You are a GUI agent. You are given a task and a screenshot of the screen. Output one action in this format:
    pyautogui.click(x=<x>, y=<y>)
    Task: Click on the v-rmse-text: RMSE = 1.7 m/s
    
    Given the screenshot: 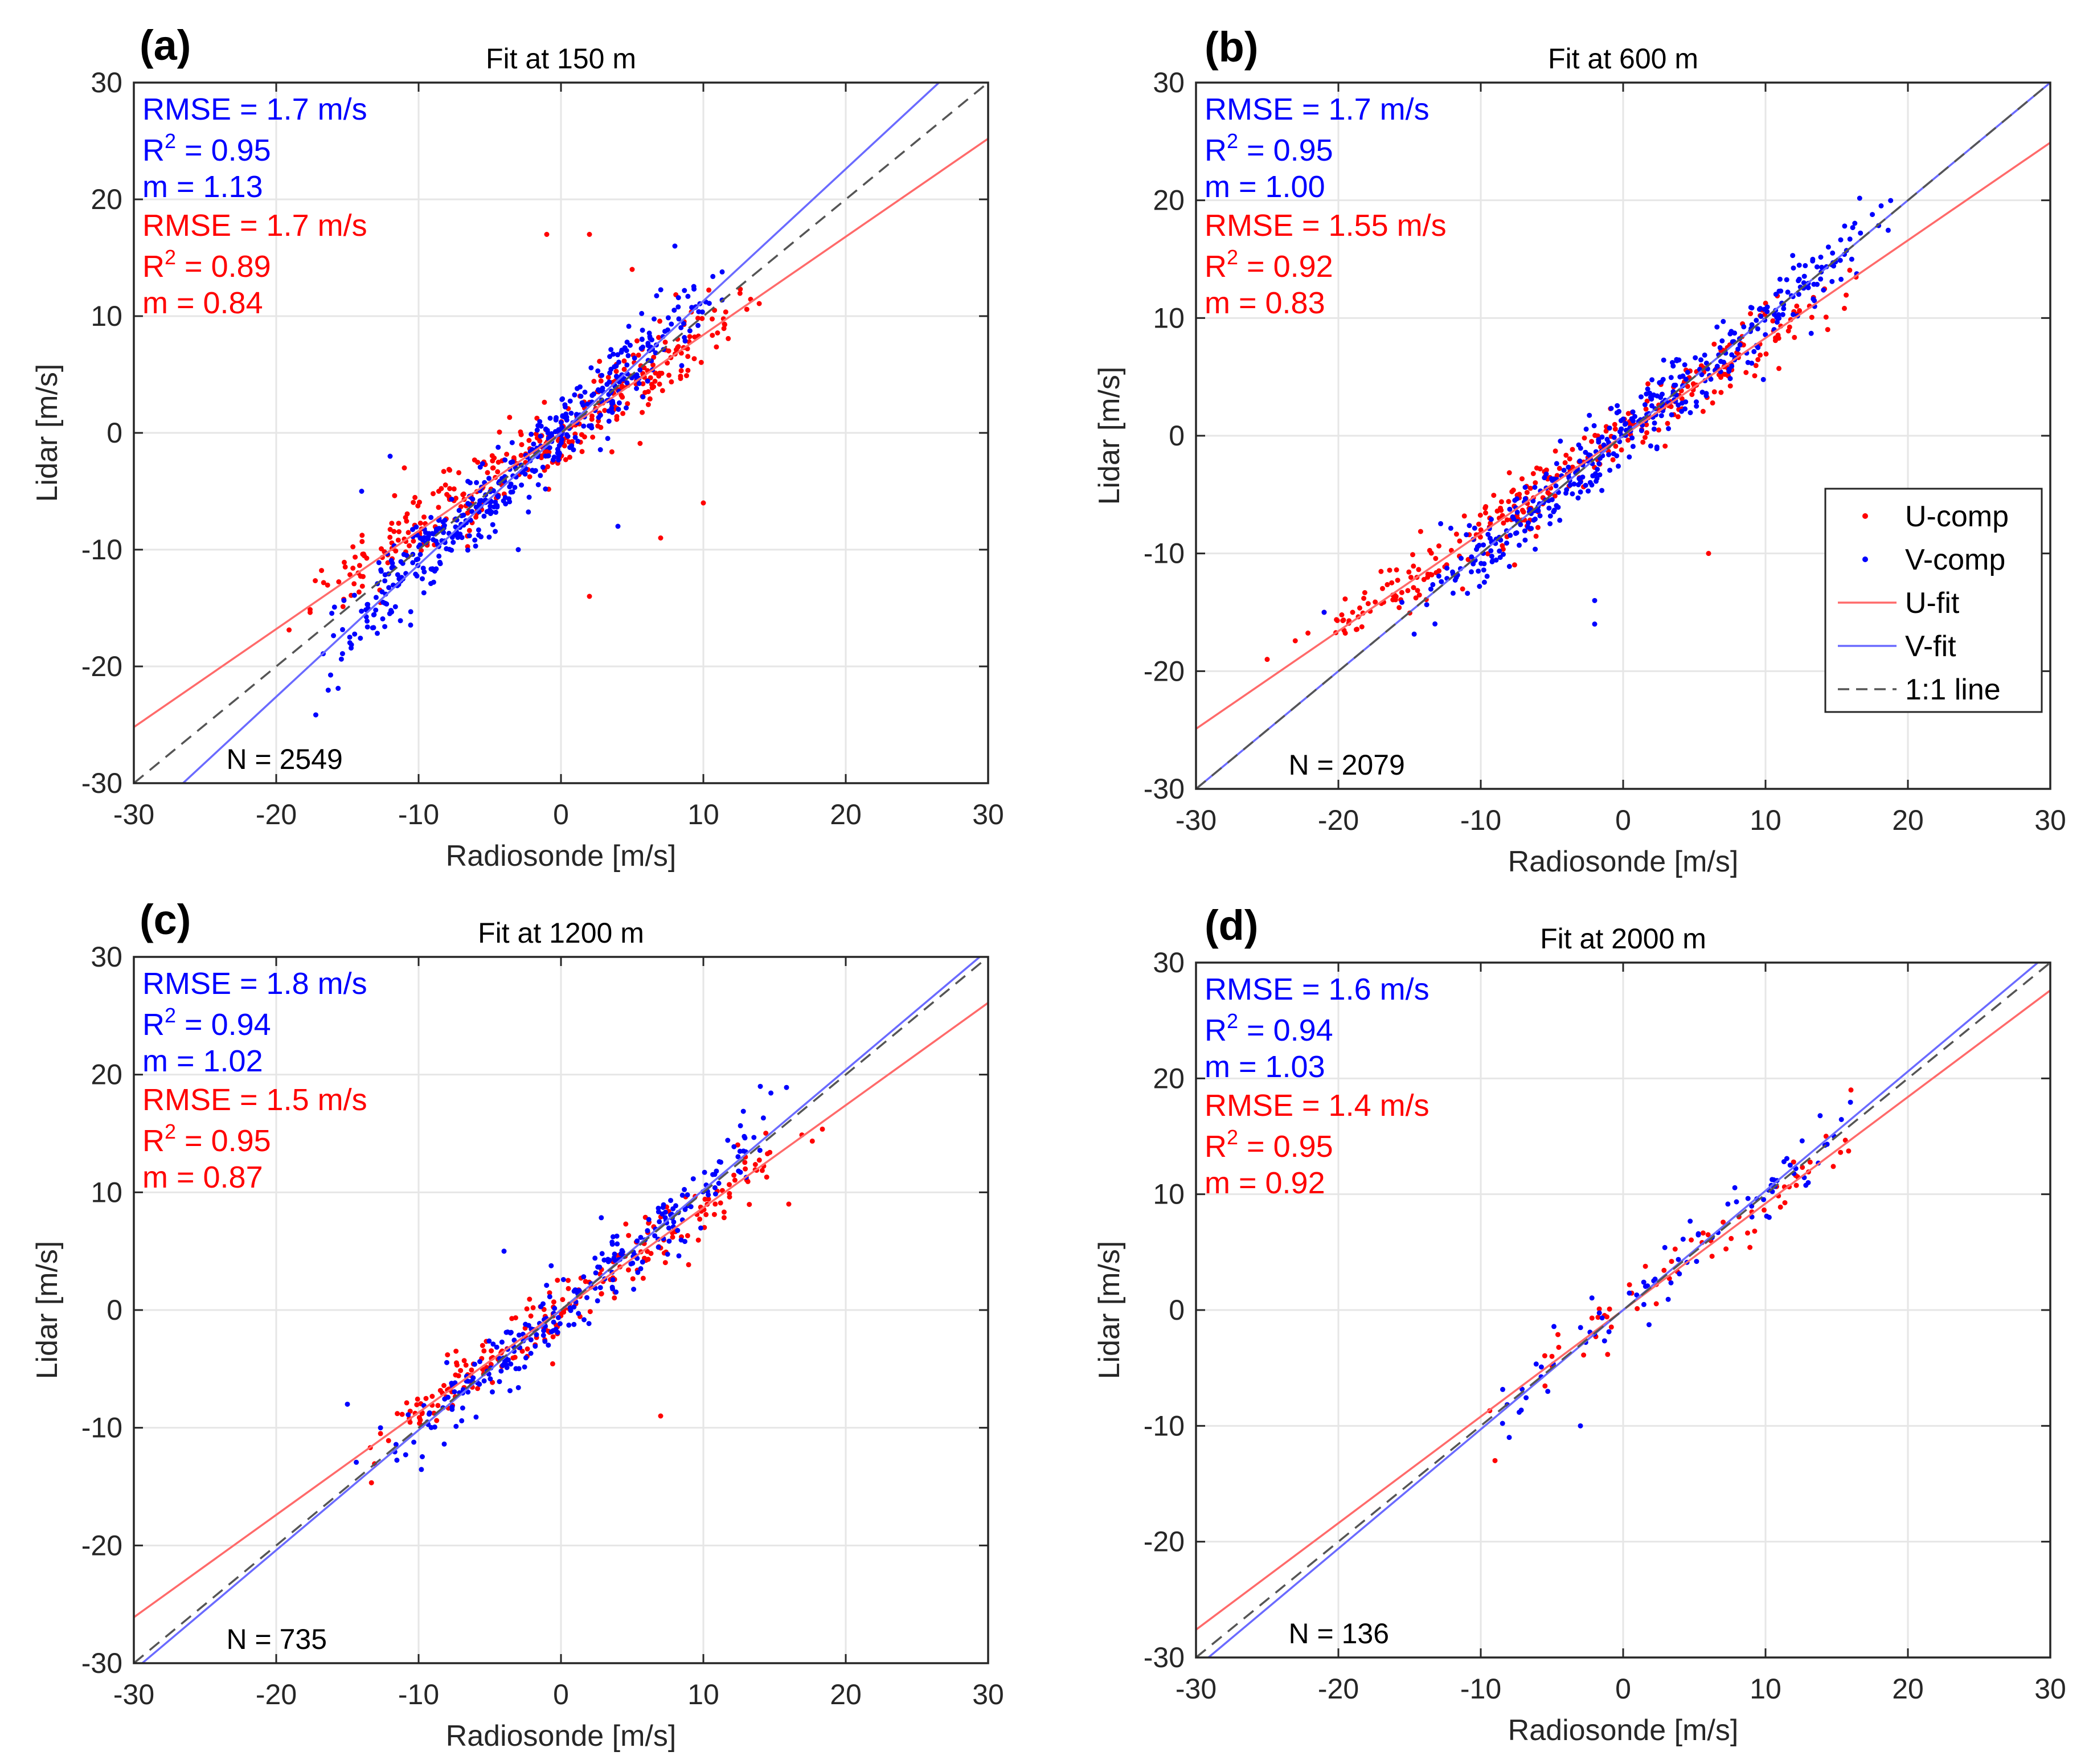 What is the action you would take?
    pyautogui.click(x=1317, y=109)
    